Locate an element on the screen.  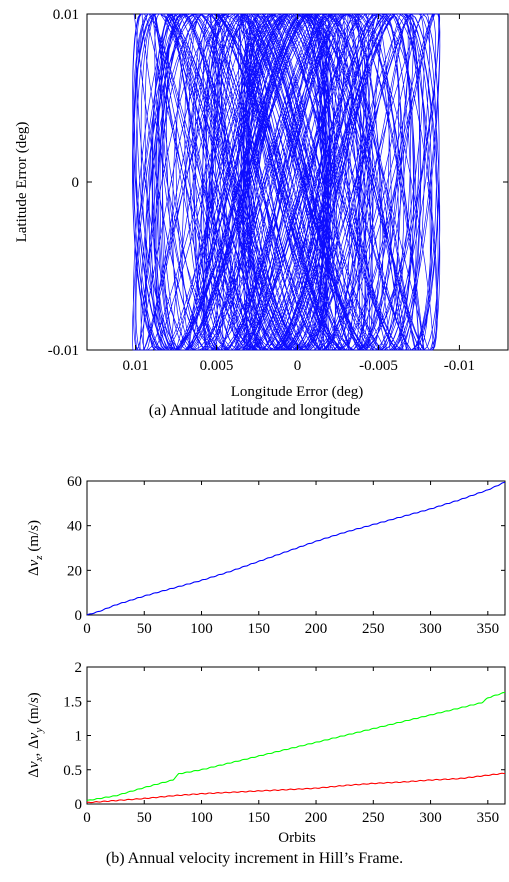
y-tick-label: 2 is located at coordinates (79, 668).